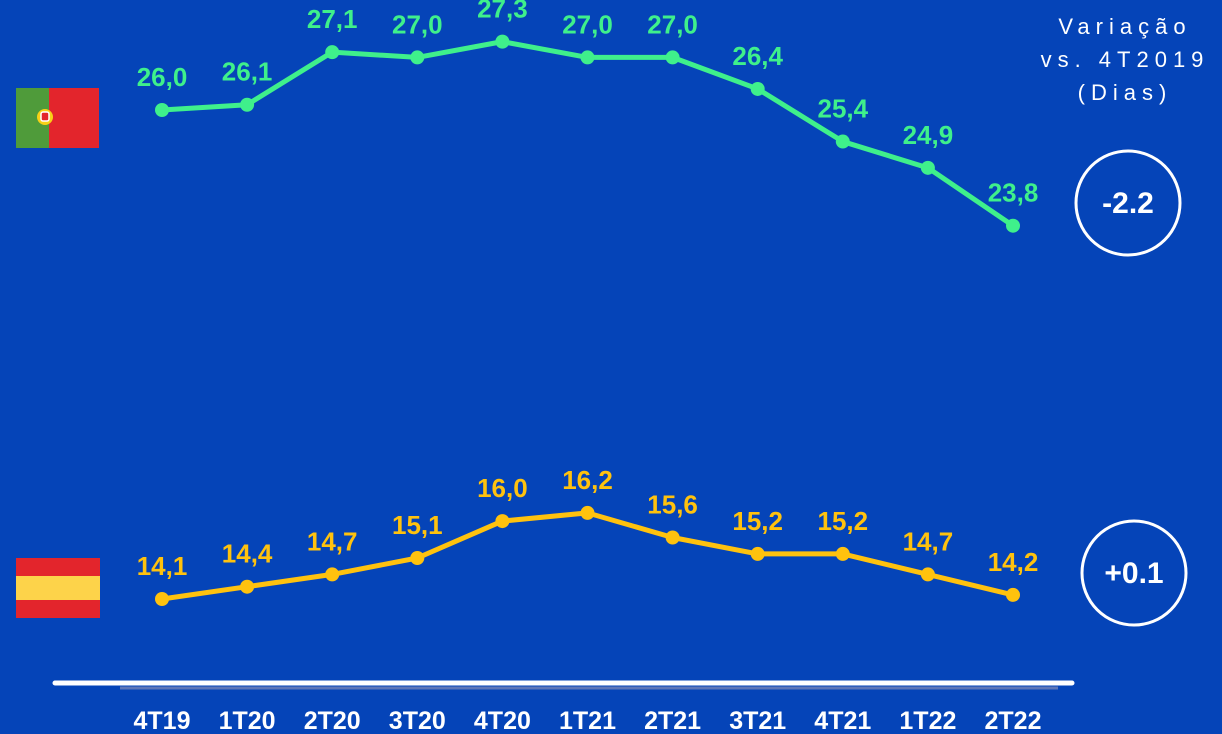 The height and width of the screenshot is (734, 1222). I want to click on x-tick-label: 2T20, so click(332, 720).